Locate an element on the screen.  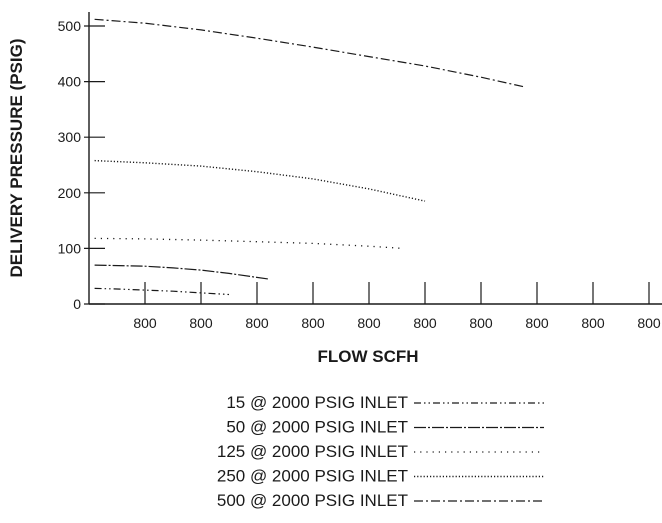
legend-label-3: 125 @ 2000 PSIG INLET is located at coordinates (312, 451).